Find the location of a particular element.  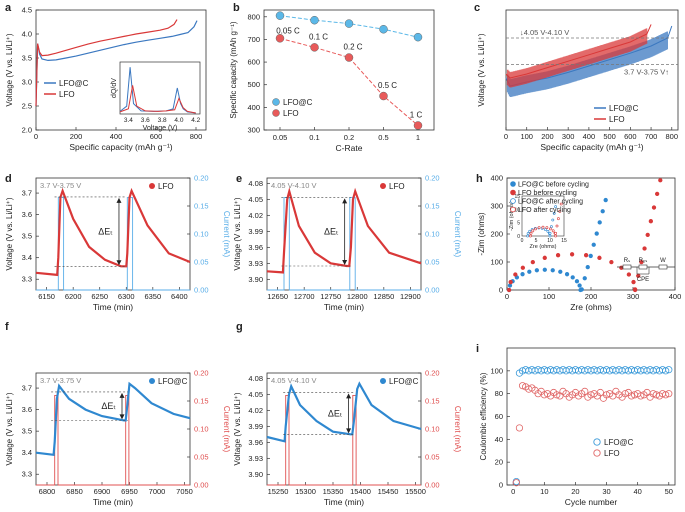

legend-swatch is located at coordinates (513, 209).